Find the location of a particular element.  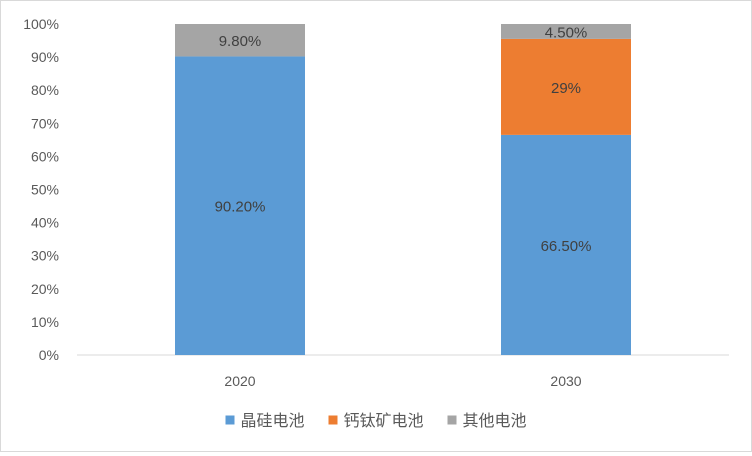

x-axis: 2020 2030 is located at coordinates (403, 371).